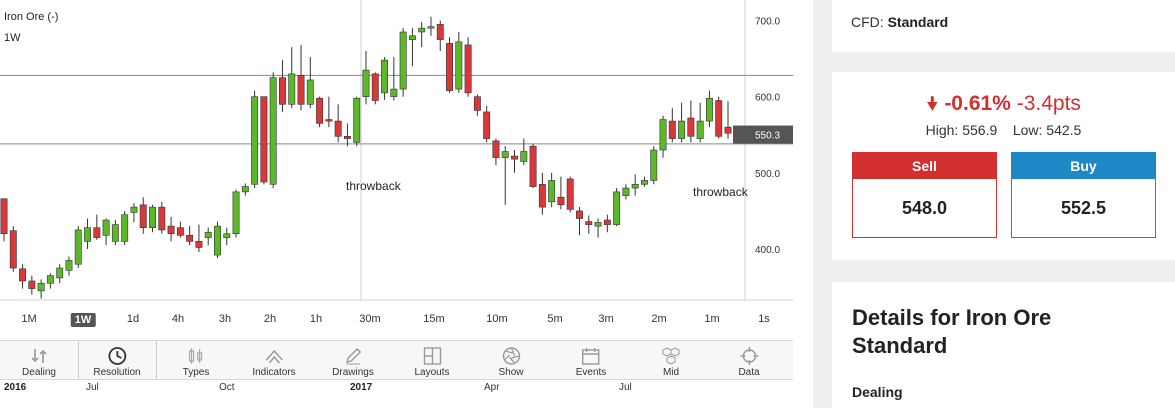 This screenshot has width=1175, height=408. Describe the element at coordinates (591, 356) in the screenshot. I see `events-icon` at that location.